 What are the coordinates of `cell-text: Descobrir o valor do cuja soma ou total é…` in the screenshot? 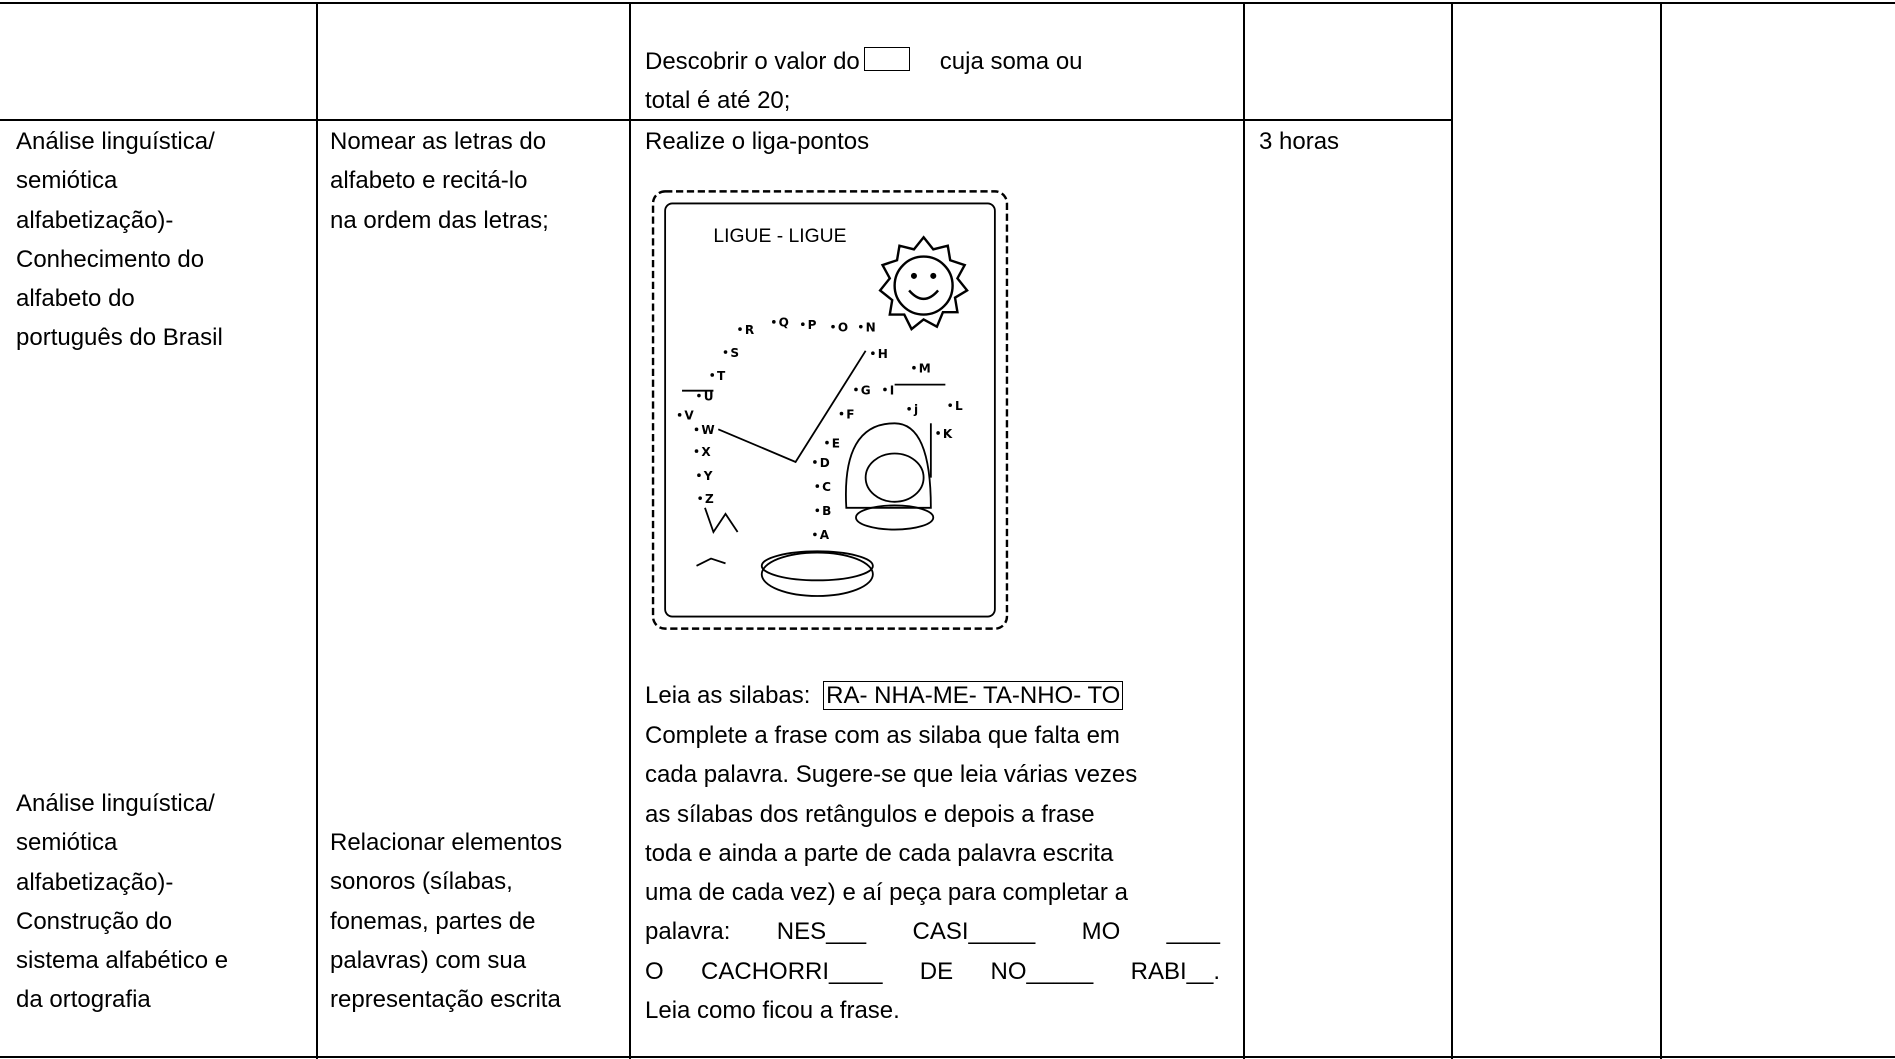 It's located at (864, 81).